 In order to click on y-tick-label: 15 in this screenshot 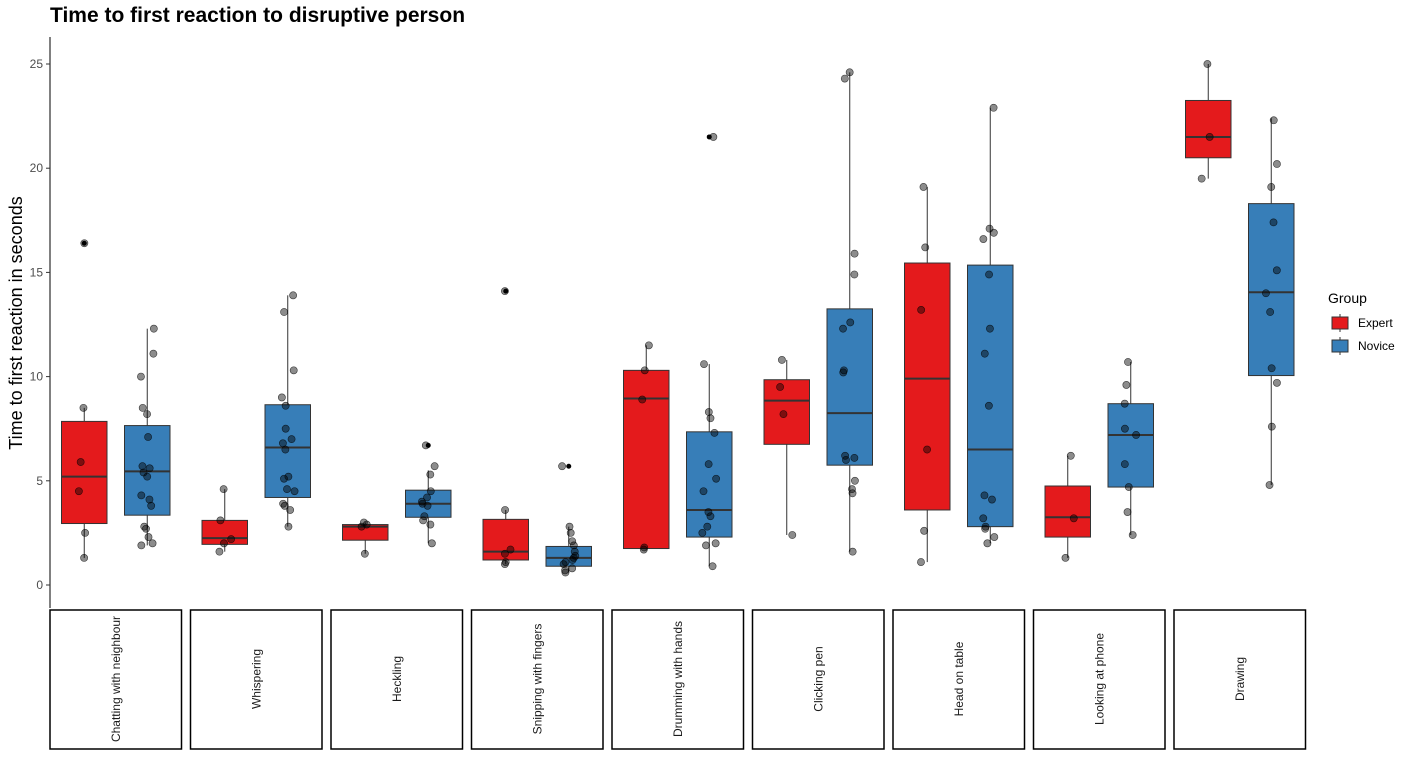, I will do `click(37, 272)`.